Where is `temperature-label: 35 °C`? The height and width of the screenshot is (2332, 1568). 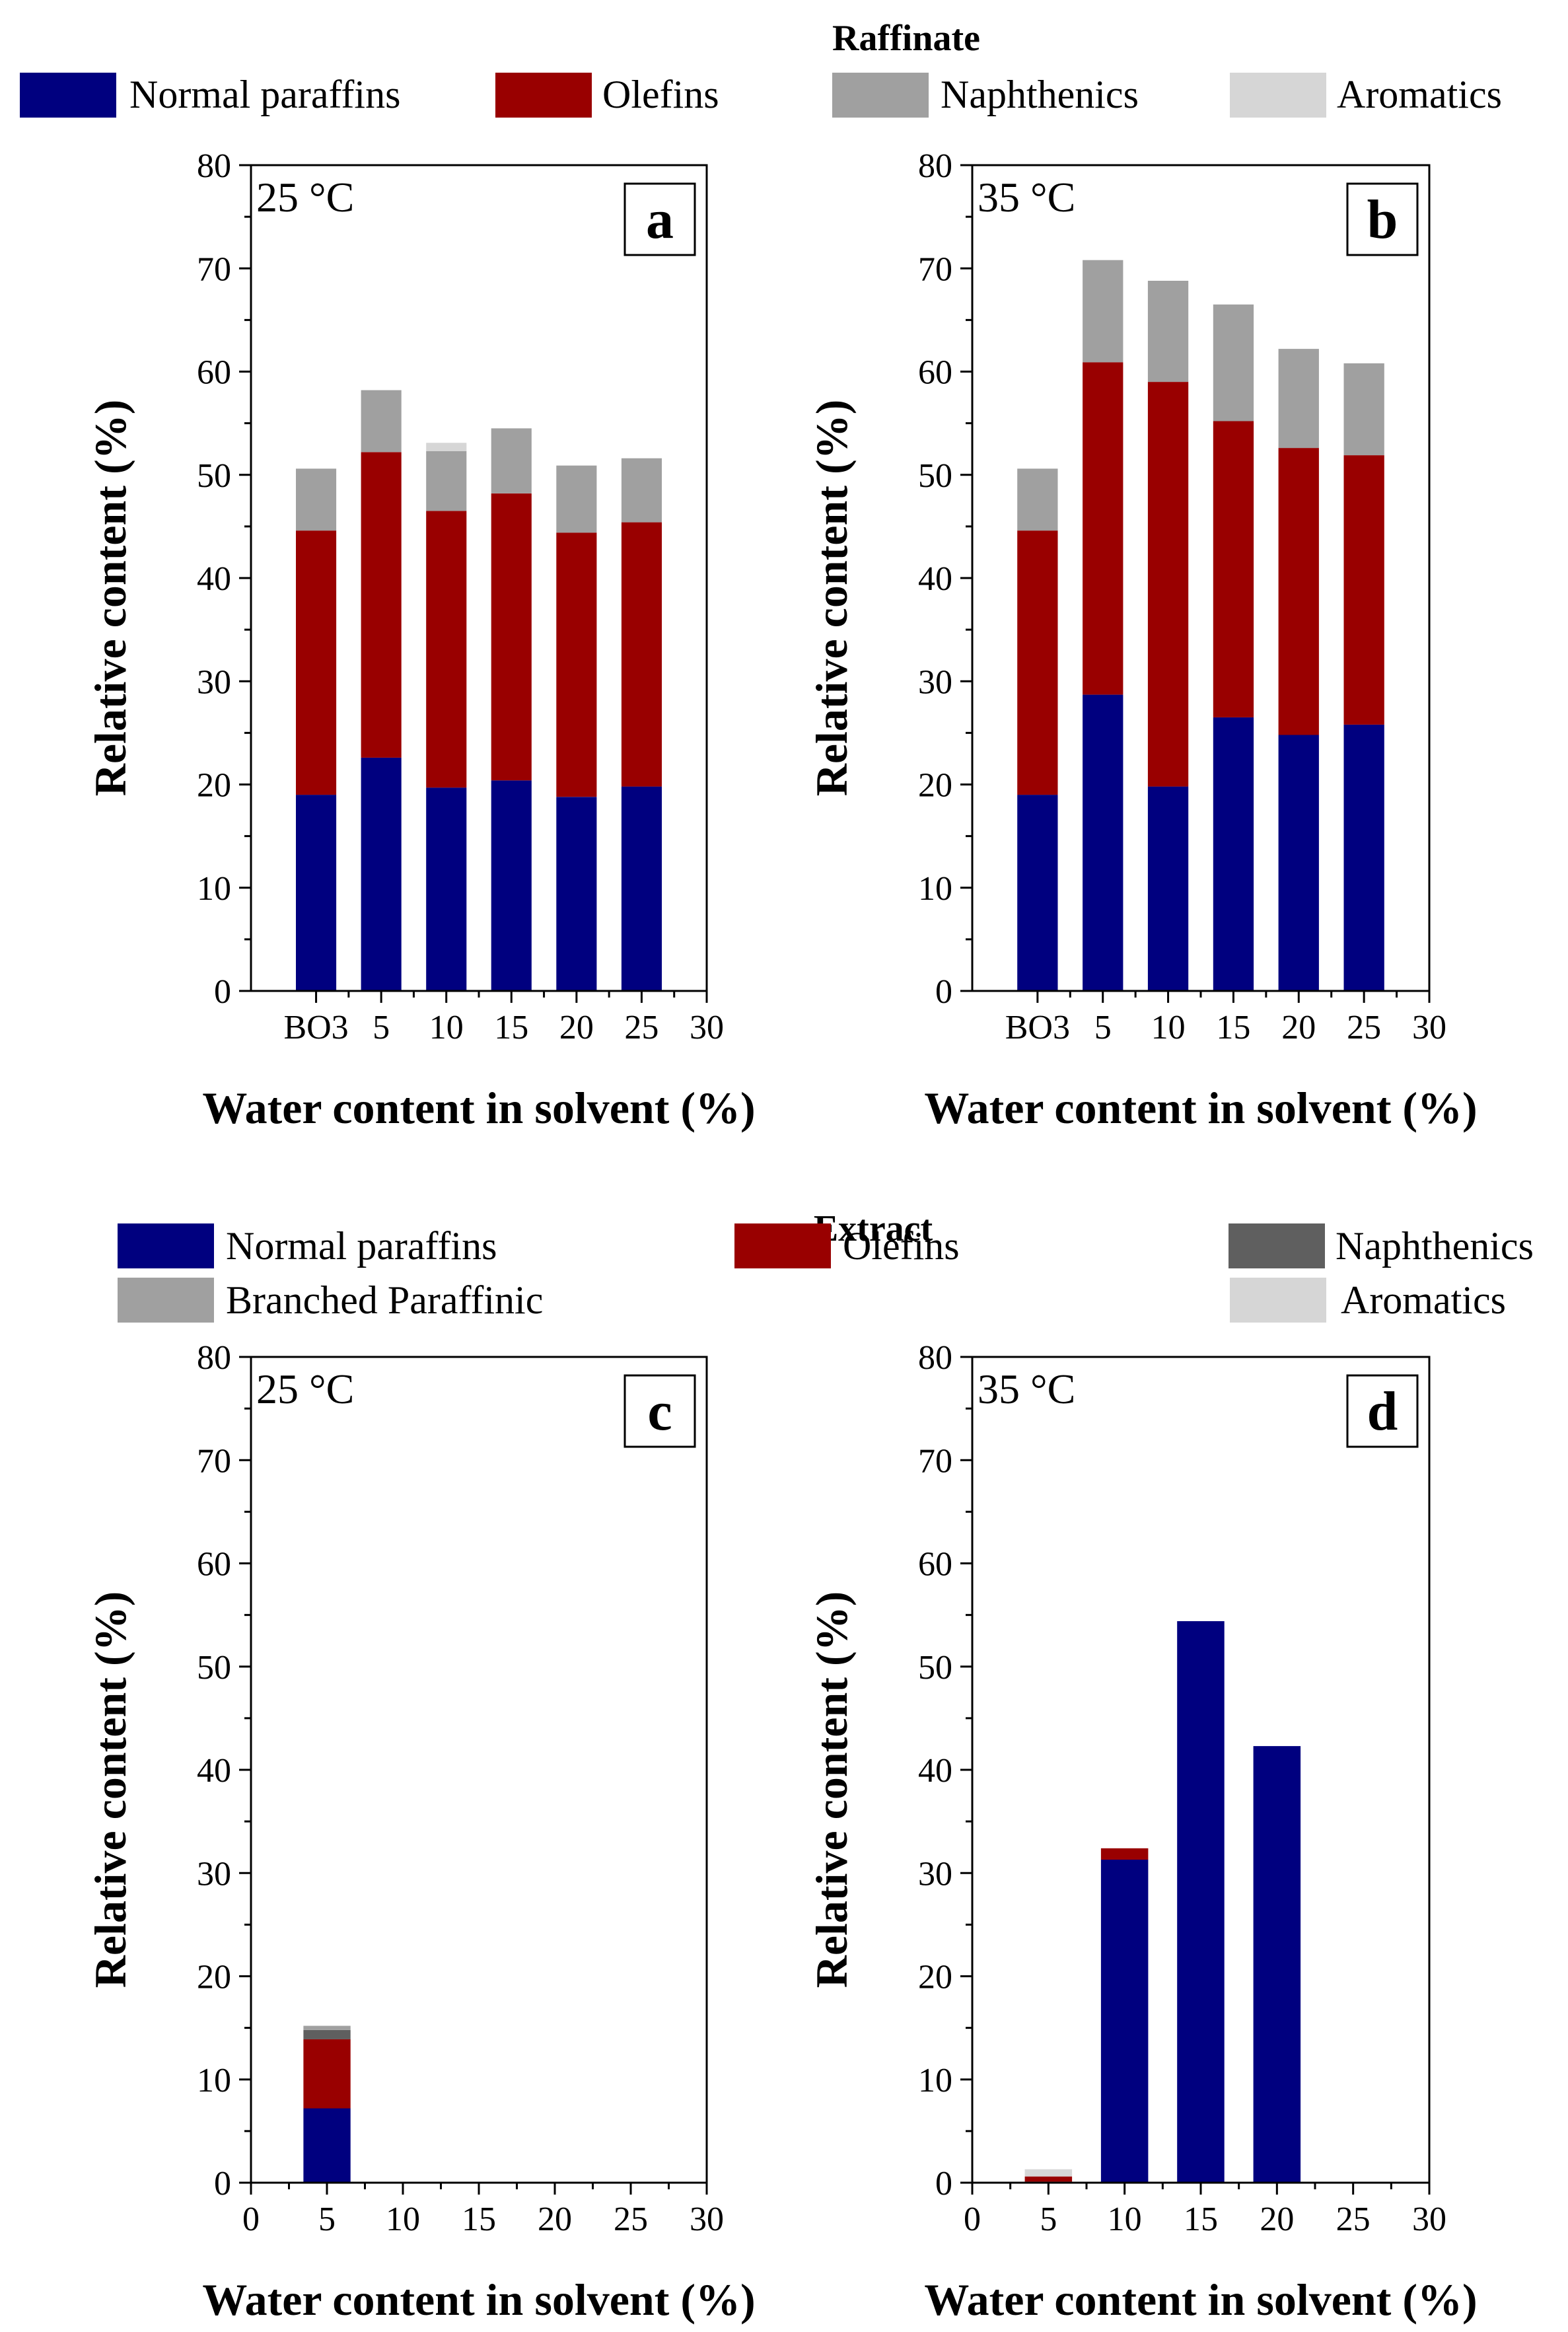 temperature-label: 35 °C is located at coordinates (1026, 1389).